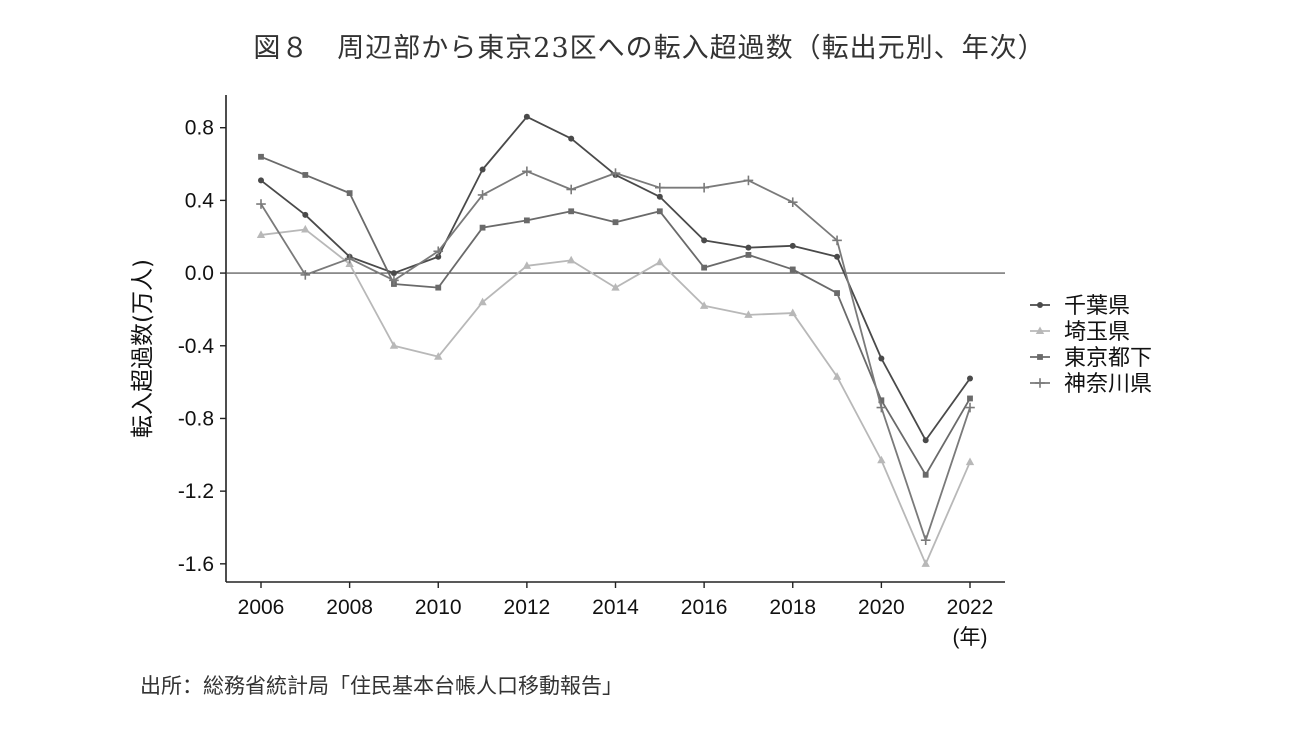 The width and height of the screenshot is (1299, 731). What do you see at coordinates (1097, 306) in the screenshot?
I see `legend-label: 千葉県` at bounding box center [1097, 306].